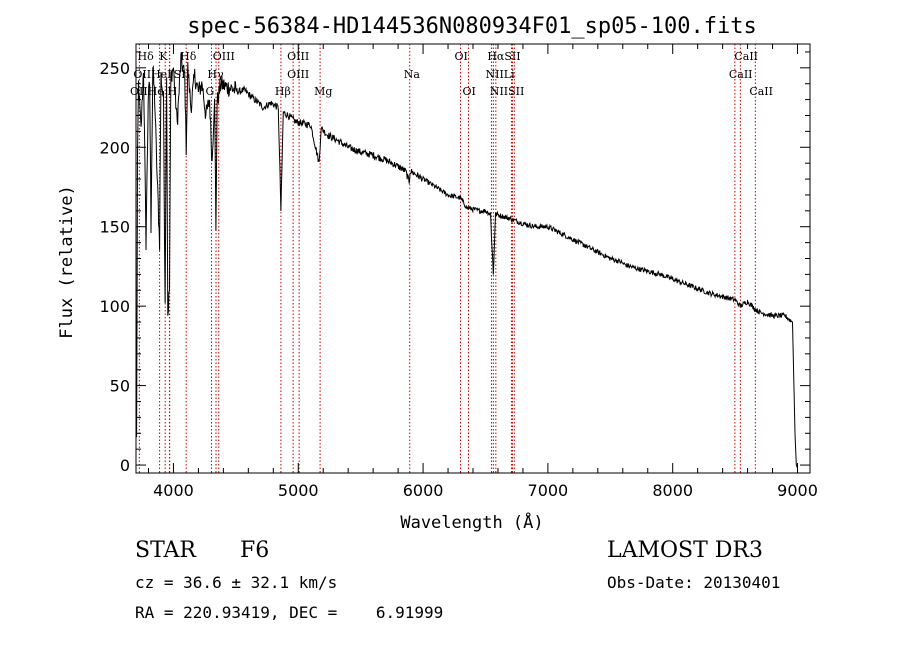 The height and width of the screenshot is (649, 900). I want to click on y-tick-label-100: 100, so click(114, 306).